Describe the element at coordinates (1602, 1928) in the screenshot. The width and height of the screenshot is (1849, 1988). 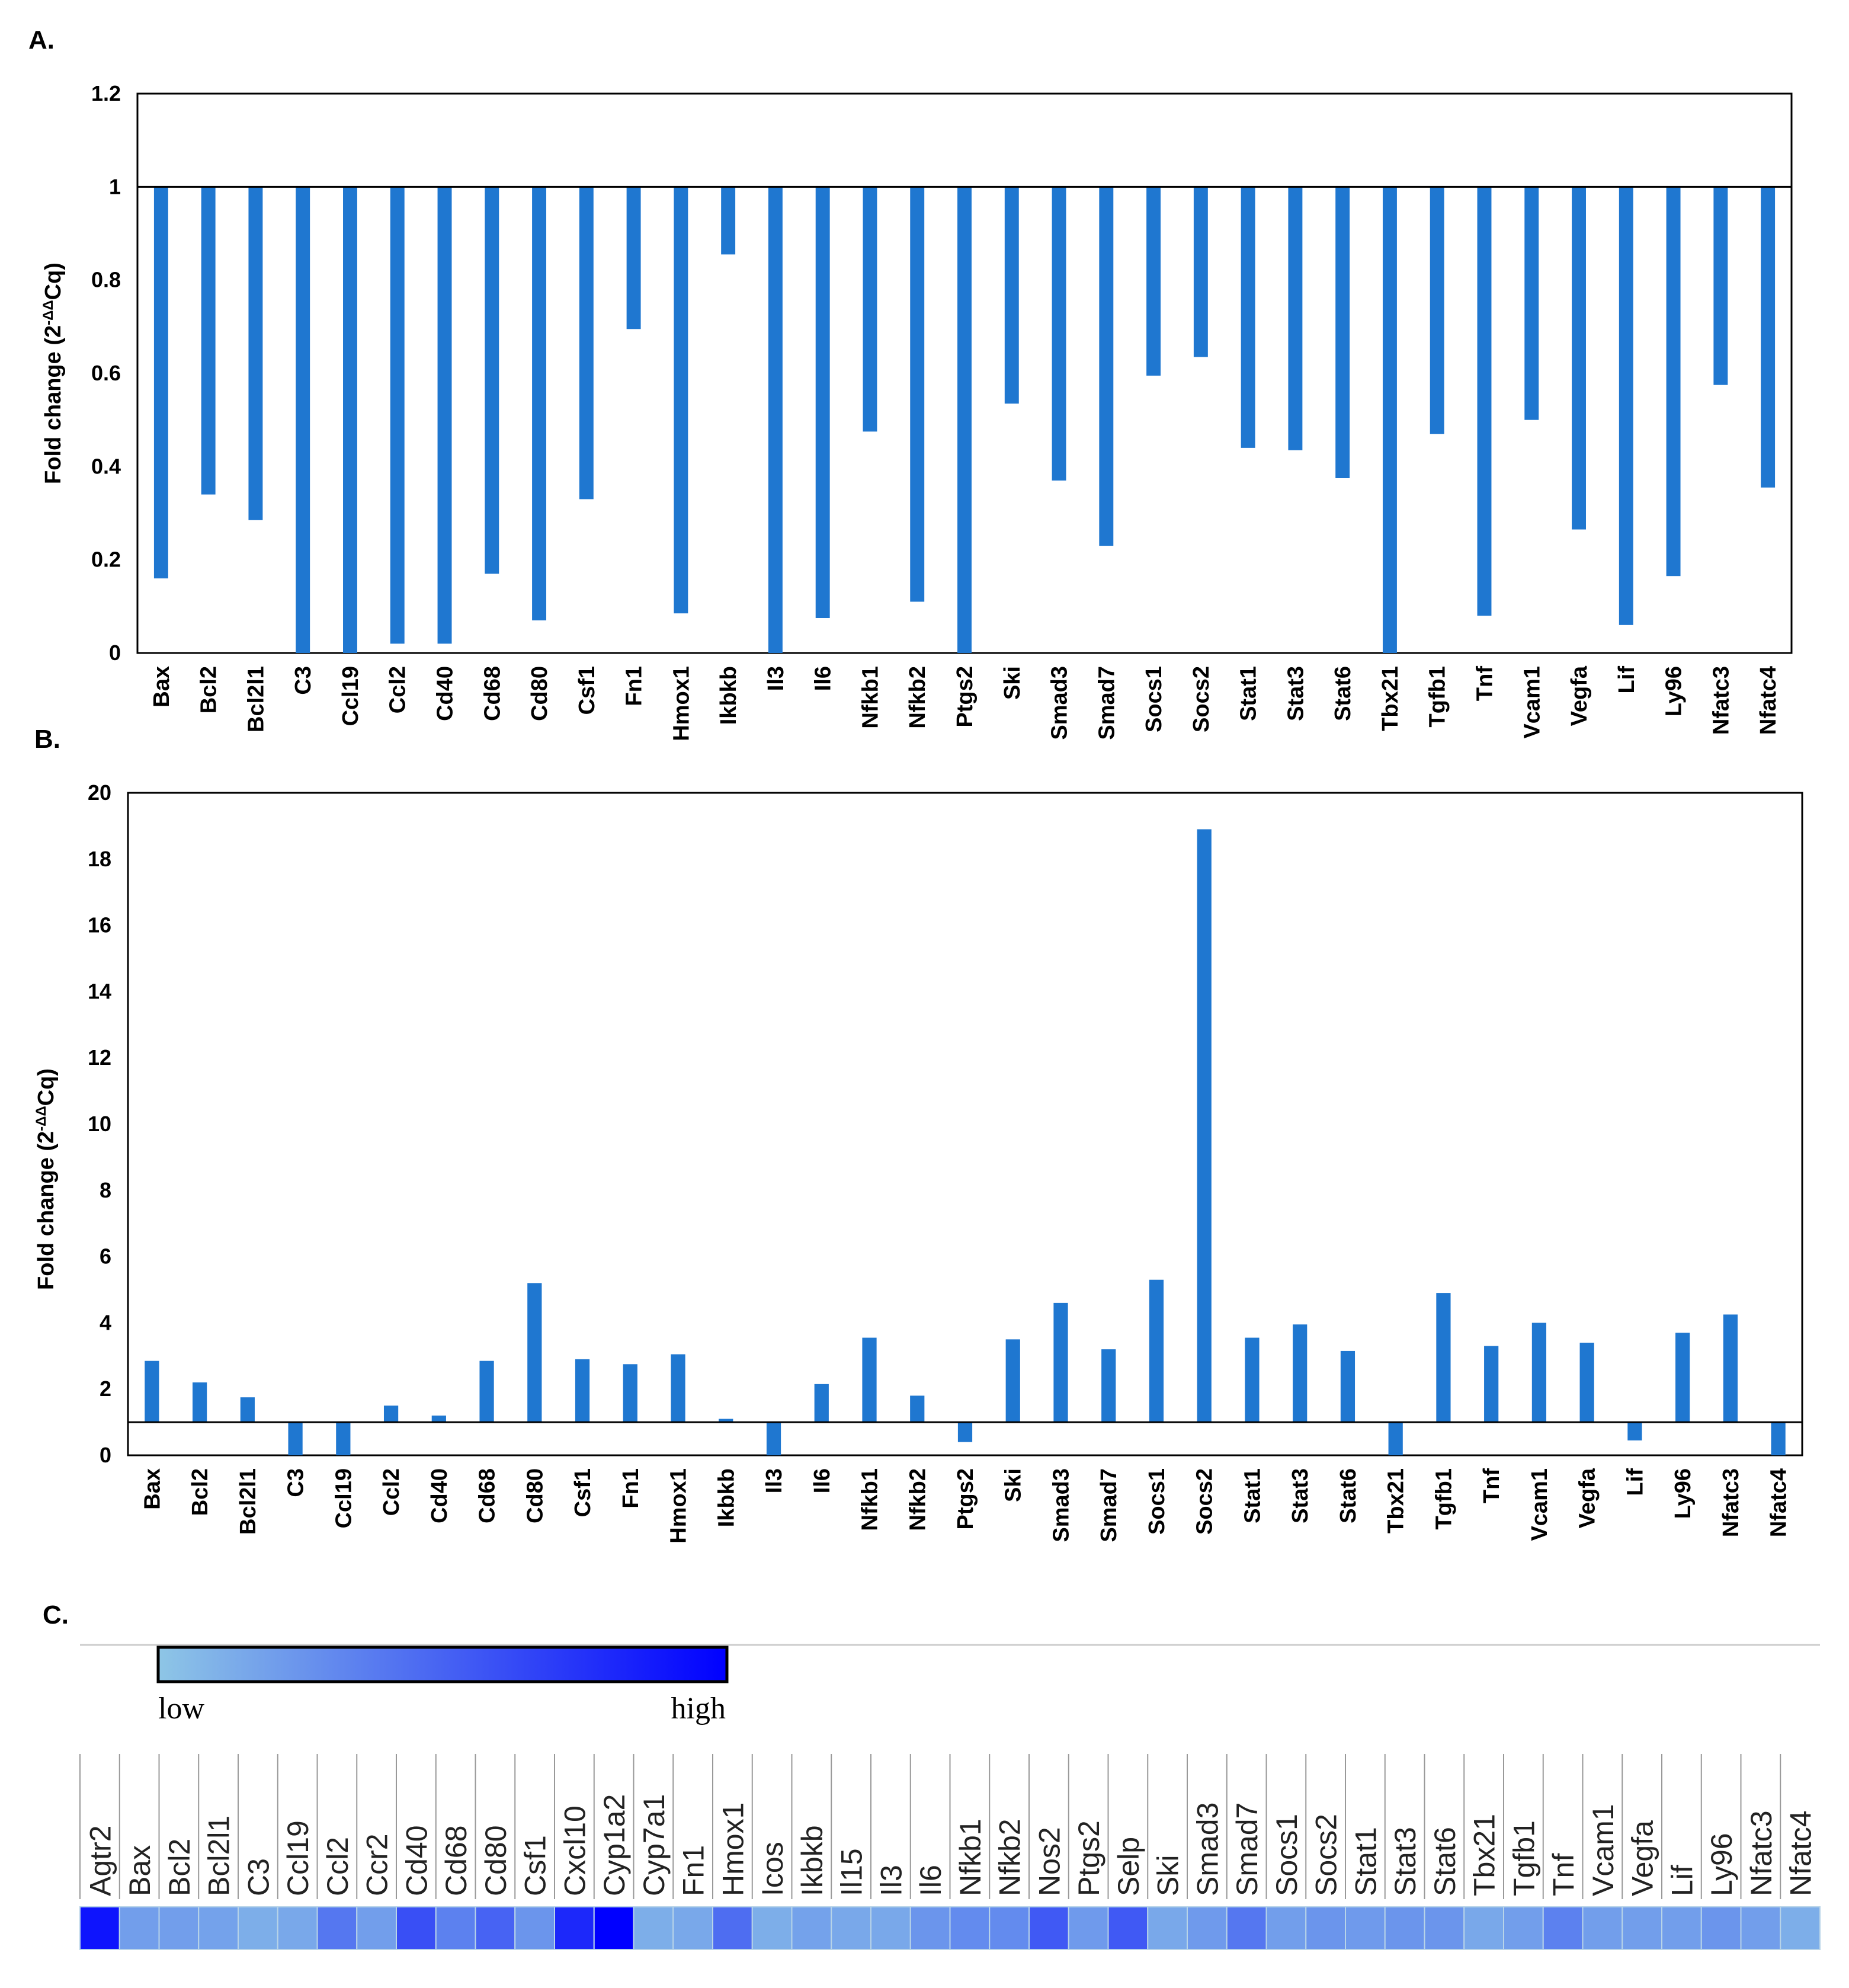
I see `heatmap-cell-Vcam1` at that location.